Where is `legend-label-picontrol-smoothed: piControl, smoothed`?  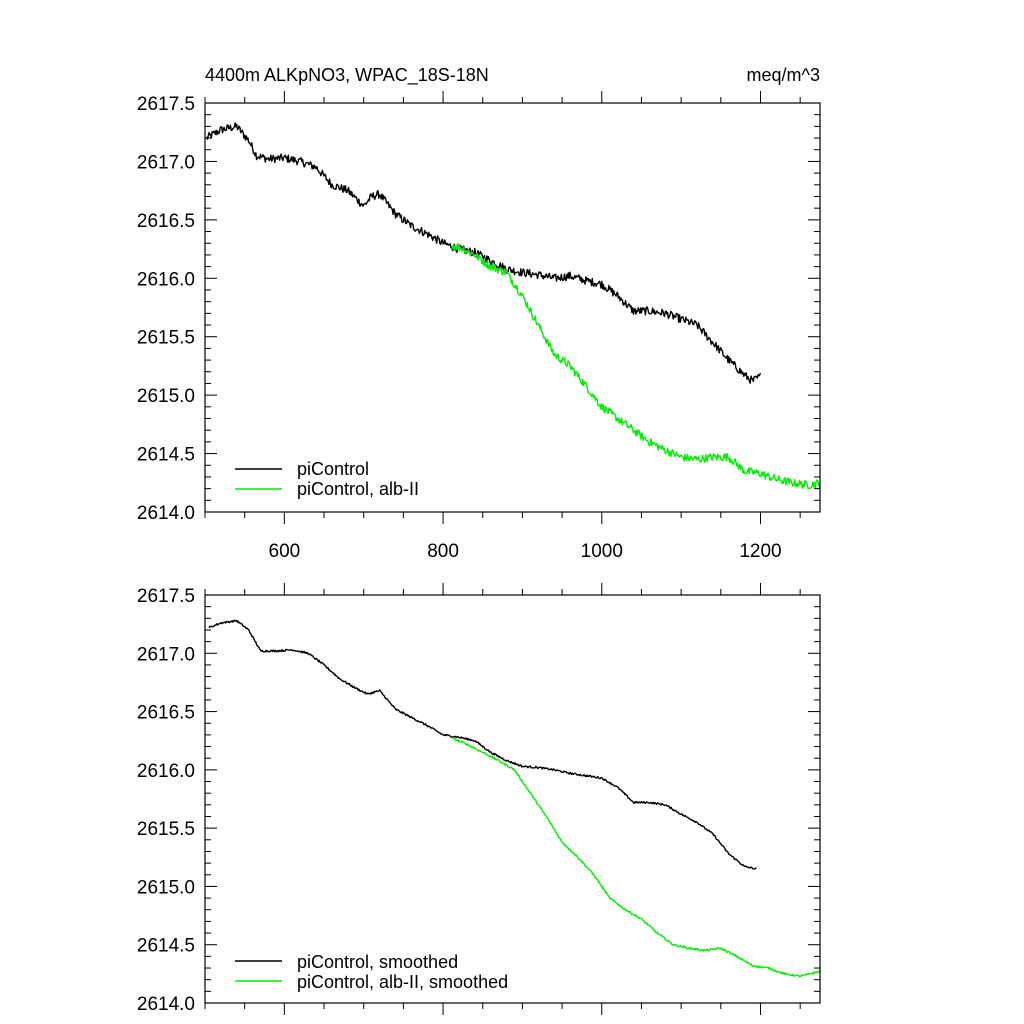 legend-label-picontrol-smoothed: piControl, smoothed is located at coordinates (377, 962).